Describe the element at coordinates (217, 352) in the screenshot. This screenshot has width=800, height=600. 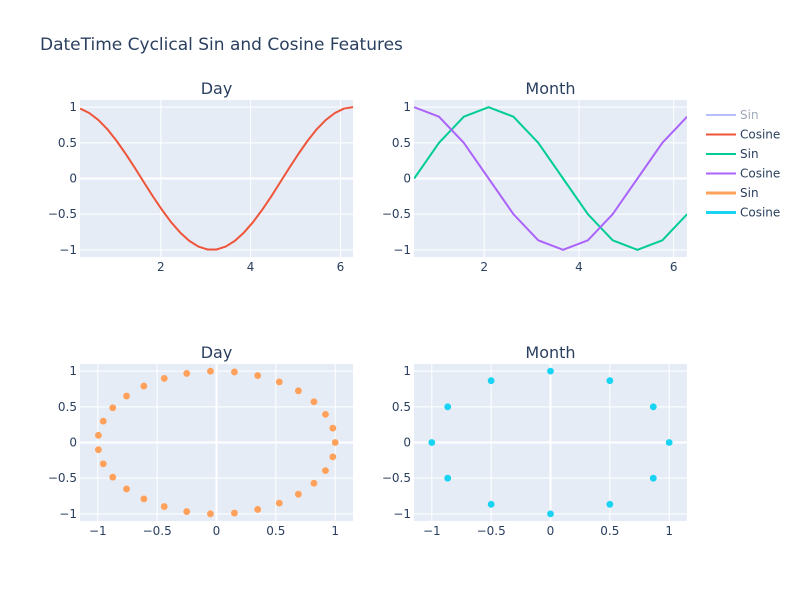
I see `subplot-title: Day` at that location.